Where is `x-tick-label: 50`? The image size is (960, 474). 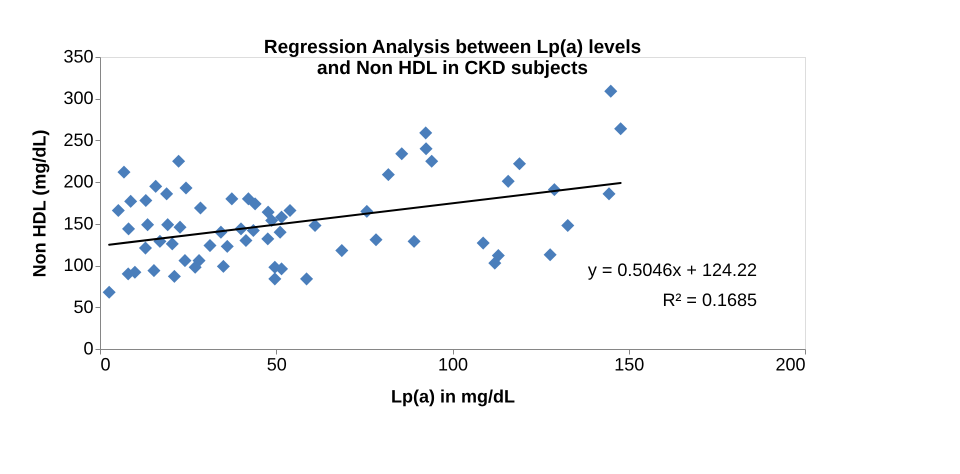 x-tick-label: 50 is located at coordinates (276, 364).